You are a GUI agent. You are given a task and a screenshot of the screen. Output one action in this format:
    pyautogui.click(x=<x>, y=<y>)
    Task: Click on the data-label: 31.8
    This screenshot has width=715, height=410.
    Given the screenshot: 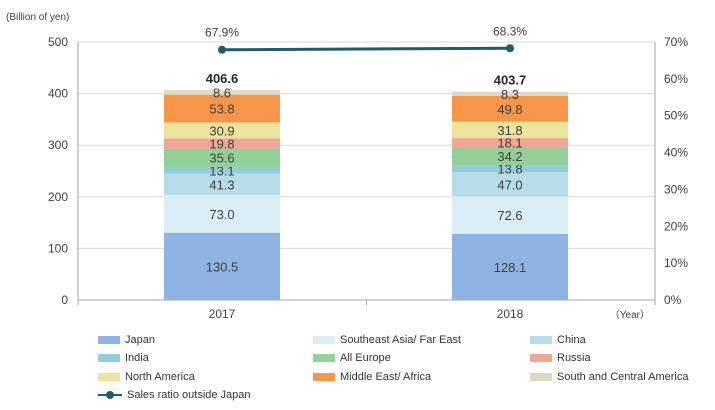 What is the action you would take?
    pyautogui.click(x=509, y=130)
    